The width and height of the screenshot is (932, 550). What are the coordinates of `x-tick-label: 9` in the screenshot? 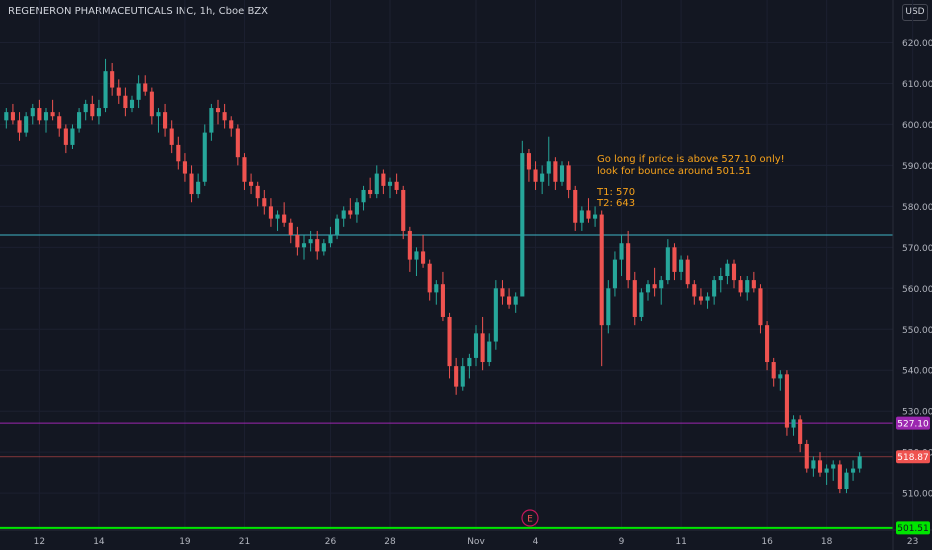 It's located at (622, 542).